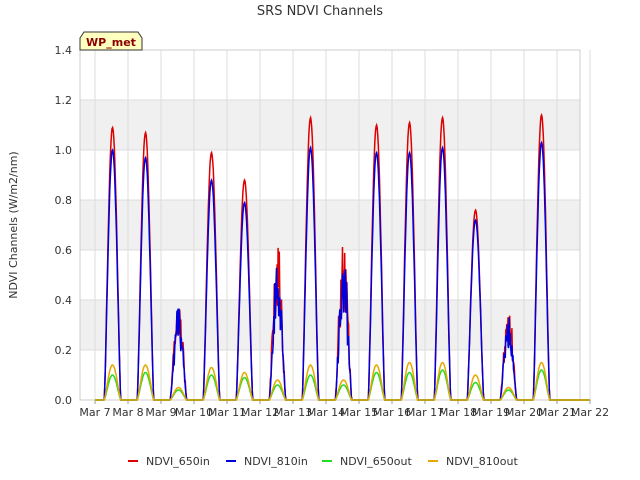 The width and height of the screenshot is (640, 480). What do you see at coordinates (64, 150) in the screenshot?
I see `y-tick-label: 1.0` at bounding box center [64, 150].